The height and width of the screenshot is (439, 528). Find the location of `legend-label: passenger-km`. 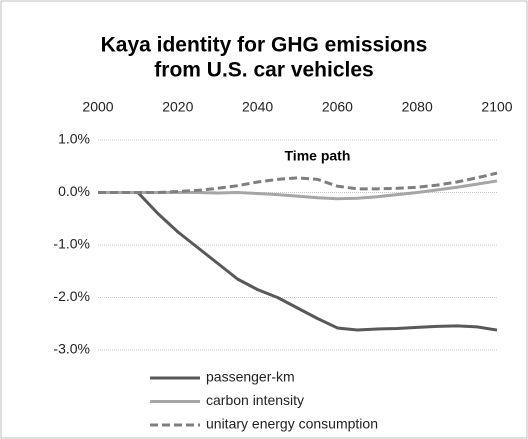

legend-label: passenger-km is located at coordinates (250, 377).